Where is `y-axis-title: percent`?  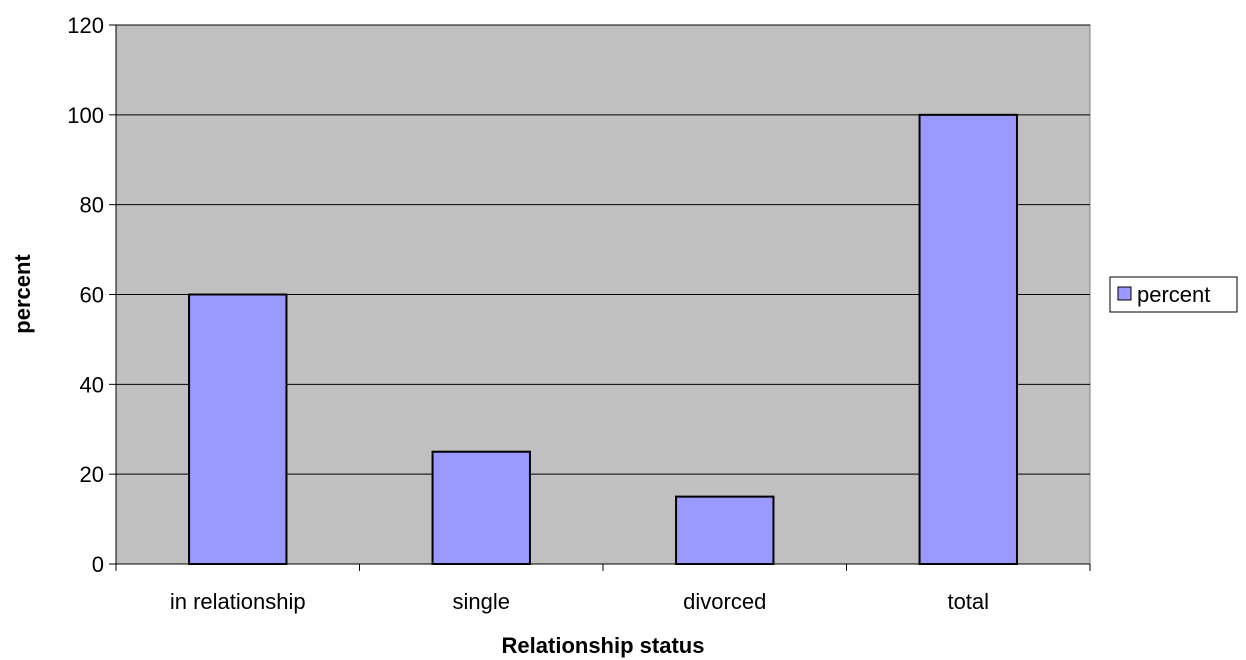
y-axis-title: percent is located at coordinates (22, 294).